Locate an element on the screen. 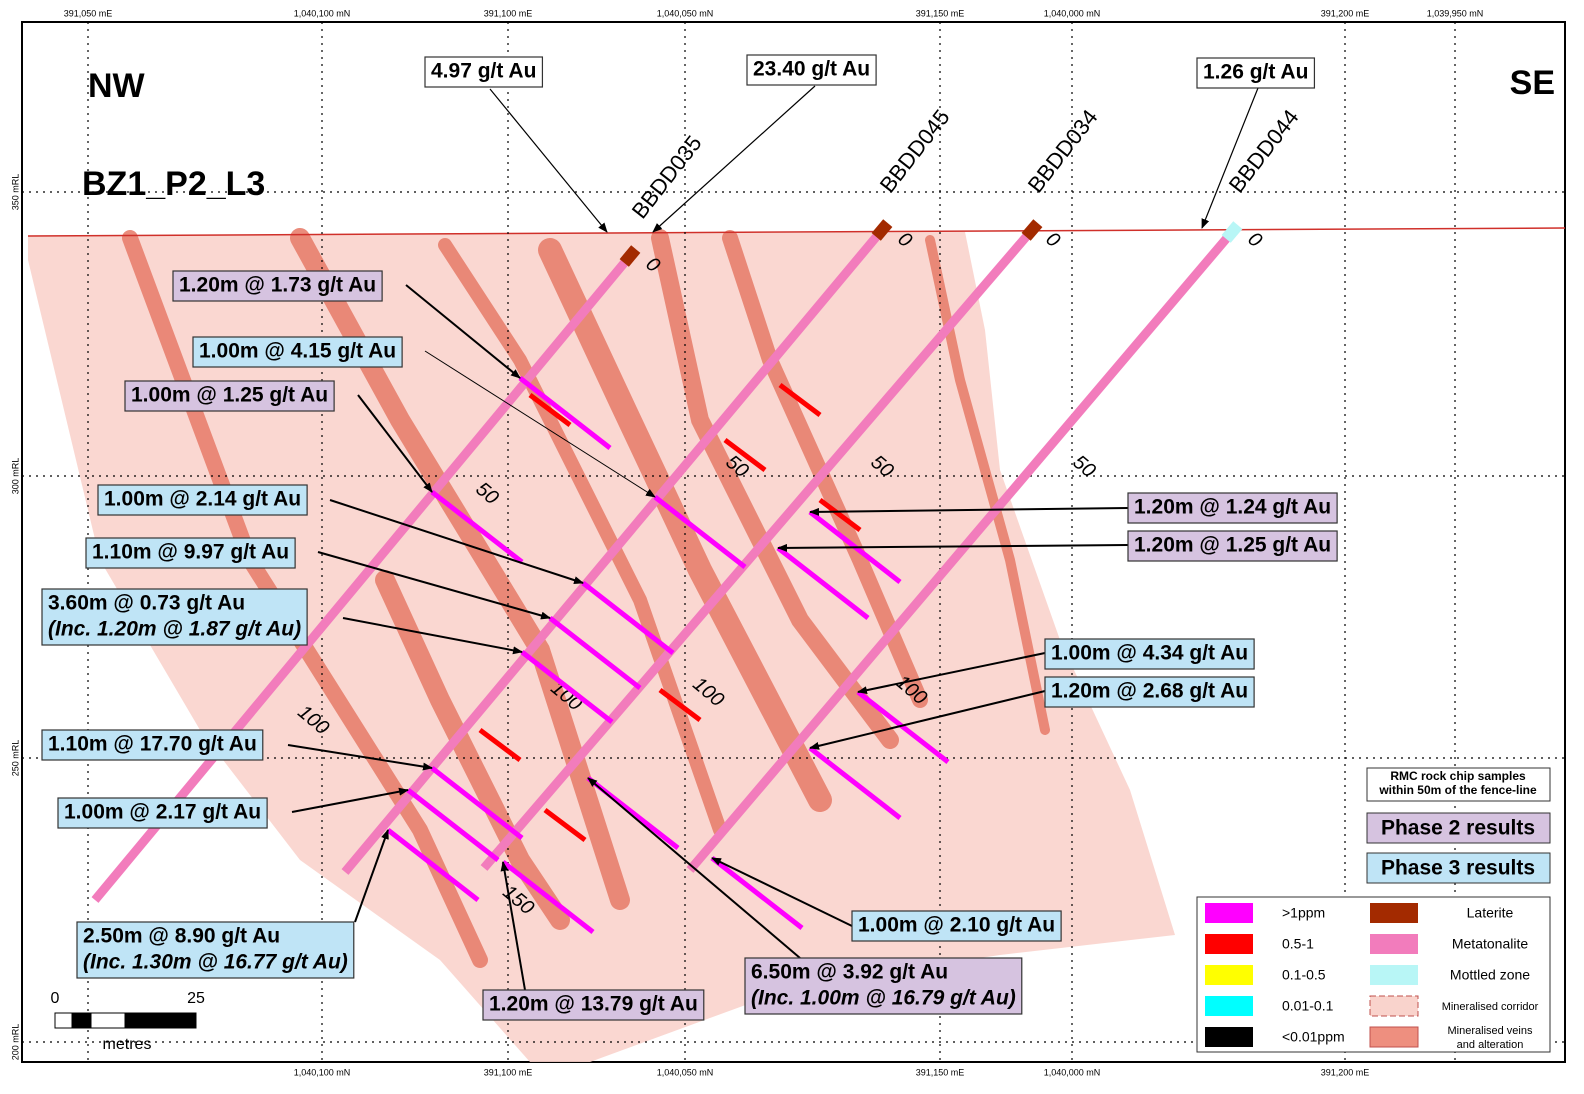 This screenshot has height=1094, width=1584. intercept-label: 1.20m @ 13.79 g/t Au is located at coordinates (593, 1005).